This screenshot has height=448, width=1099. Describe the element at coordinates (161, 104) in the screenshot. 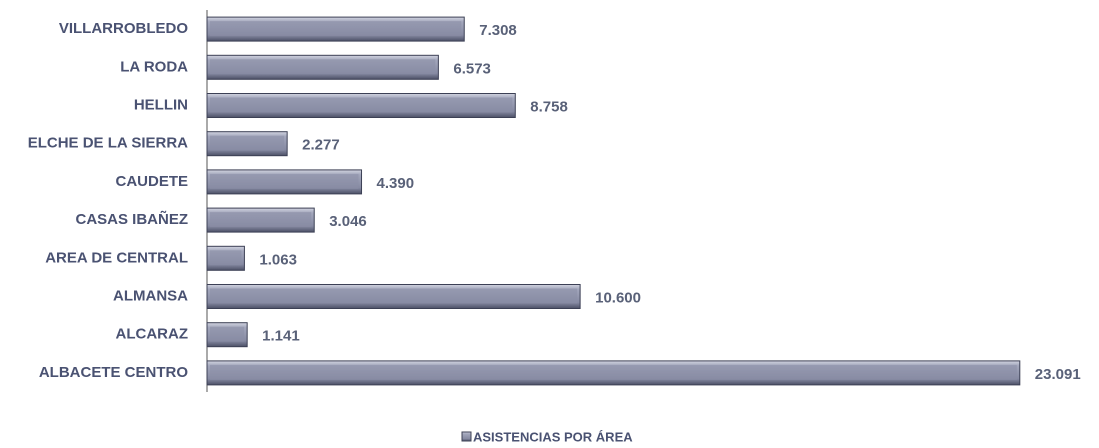

I see `category-label: HELLIN` at that location.